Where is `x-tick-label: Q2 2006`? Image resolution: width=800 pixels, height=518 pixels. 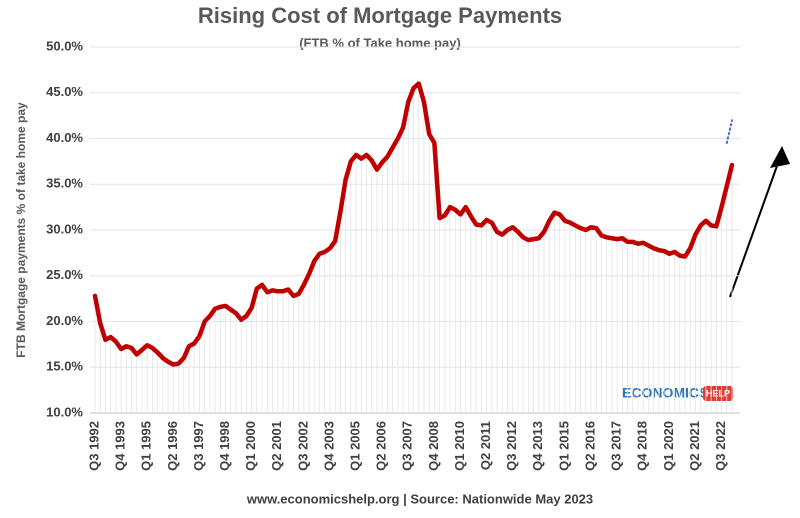 x-tick-label: Q2 2006 is located at coordinates (381, 446).